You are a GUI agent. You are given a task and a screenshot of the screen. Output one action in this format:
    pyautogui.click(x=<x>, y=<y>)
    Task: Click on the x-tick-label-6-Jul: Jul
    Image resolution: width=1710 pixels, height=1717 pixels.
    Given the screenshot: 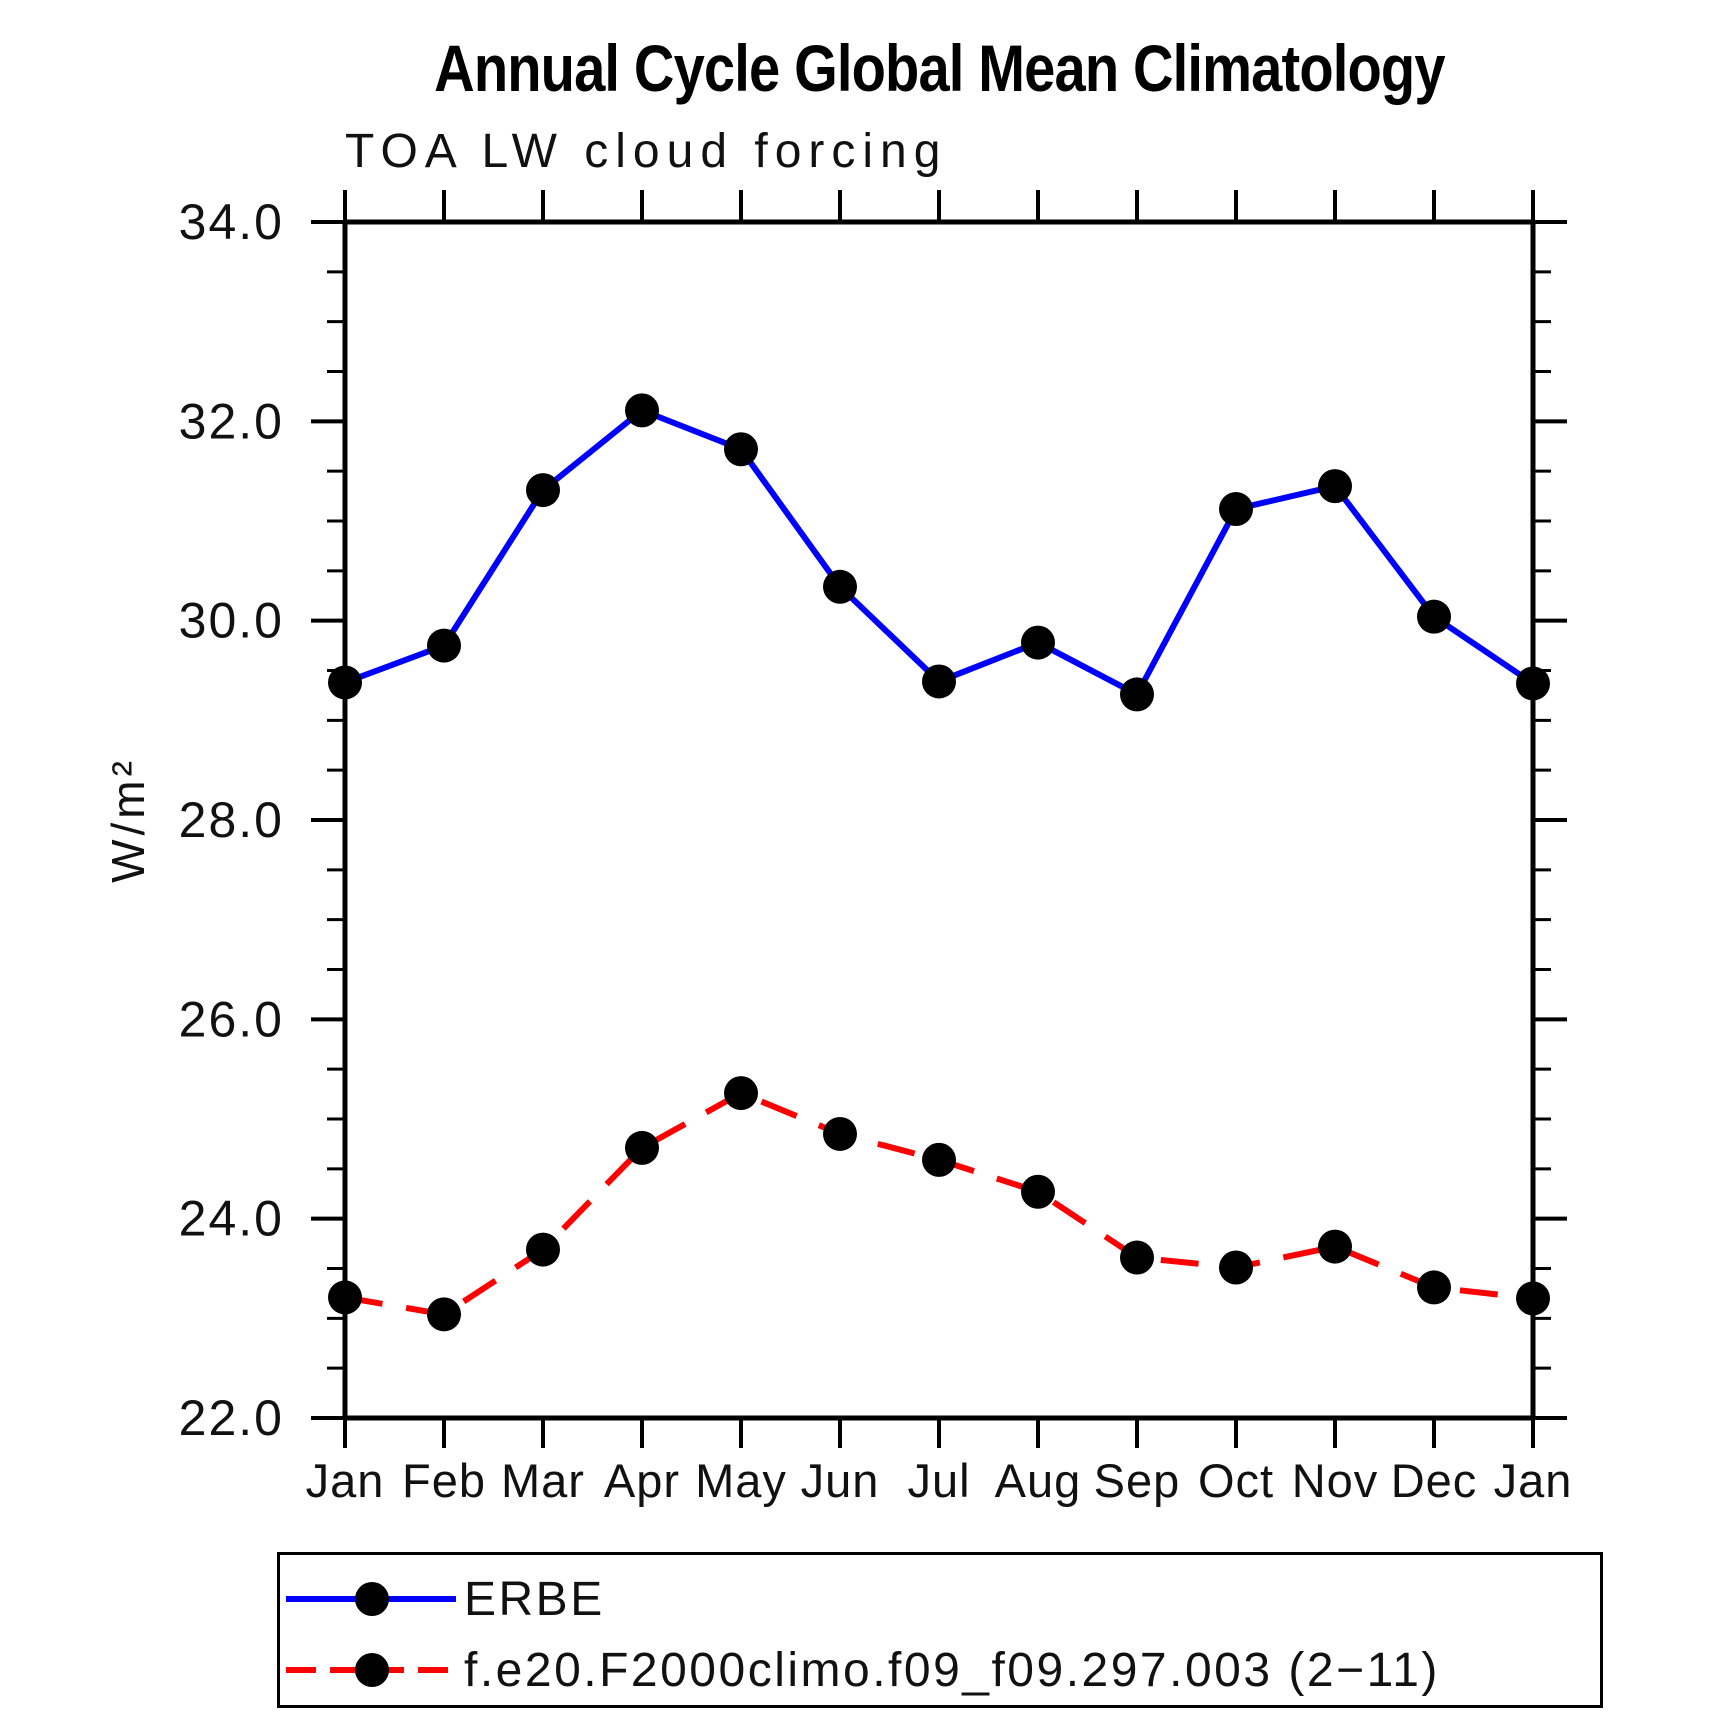 What is the action you would take?
    pyautogui.click(x=938, y=1480)
    